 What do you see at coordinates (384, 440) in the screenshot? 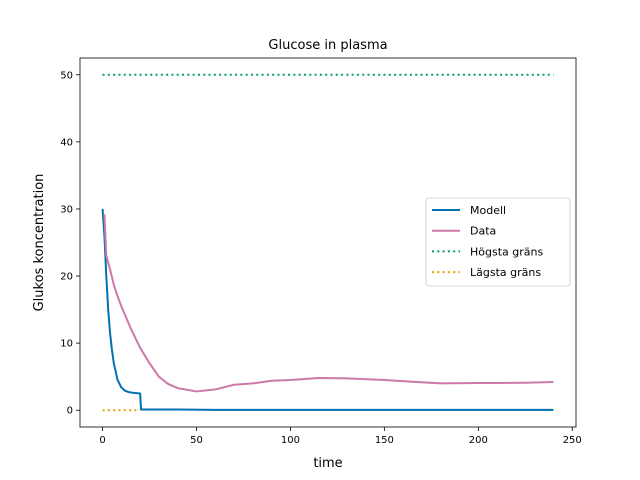
I see `x-tick-label: 150` at bounding box center [384, 440].